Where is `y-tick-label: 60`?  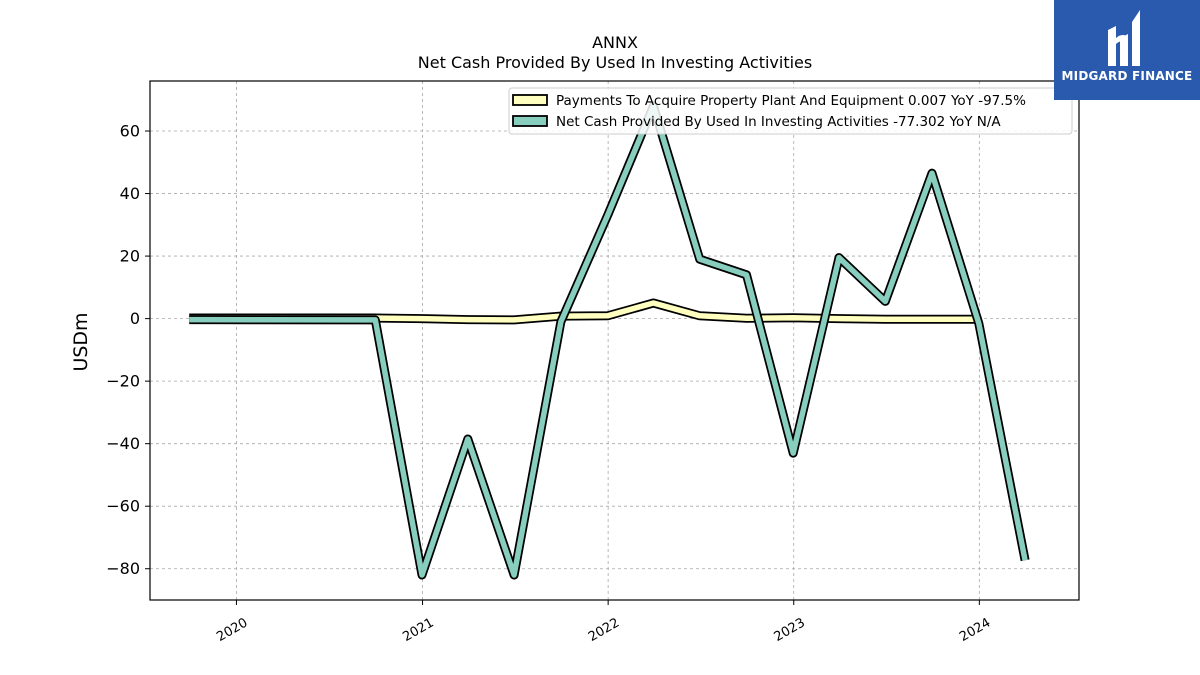
y-tick-label: 60 is located at coordinates (130, 131).